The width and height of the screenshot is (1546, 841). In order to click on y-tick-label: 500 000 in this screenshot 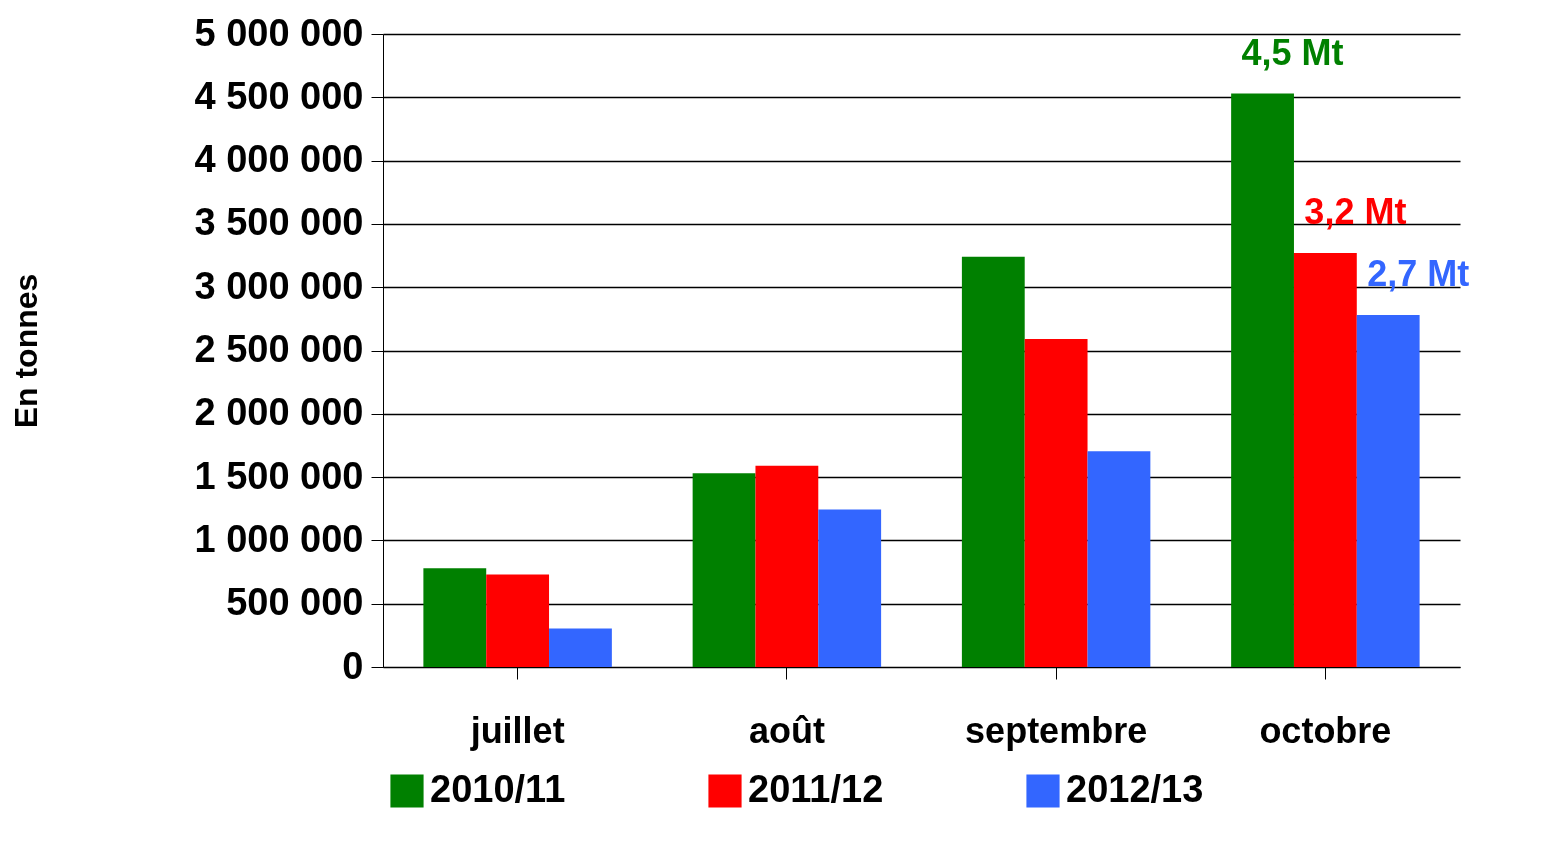, I will do `click(295, 602)`.